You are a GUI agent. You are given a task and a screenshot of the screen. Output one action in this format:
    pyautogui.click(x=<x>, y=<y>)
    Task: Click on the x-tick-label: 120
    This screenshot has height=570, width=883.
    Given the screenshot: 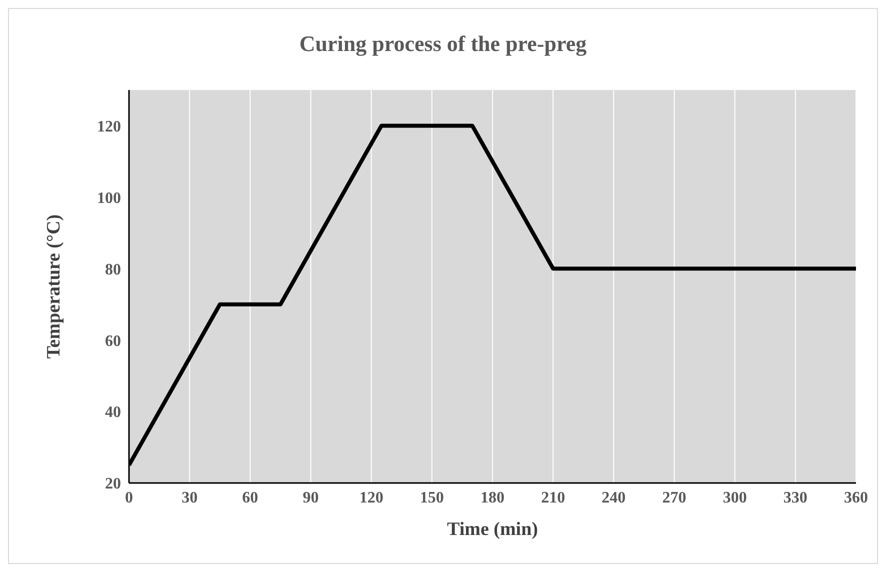 What is the action you would take?
    pyautogui.click(x=371, y=497)
    